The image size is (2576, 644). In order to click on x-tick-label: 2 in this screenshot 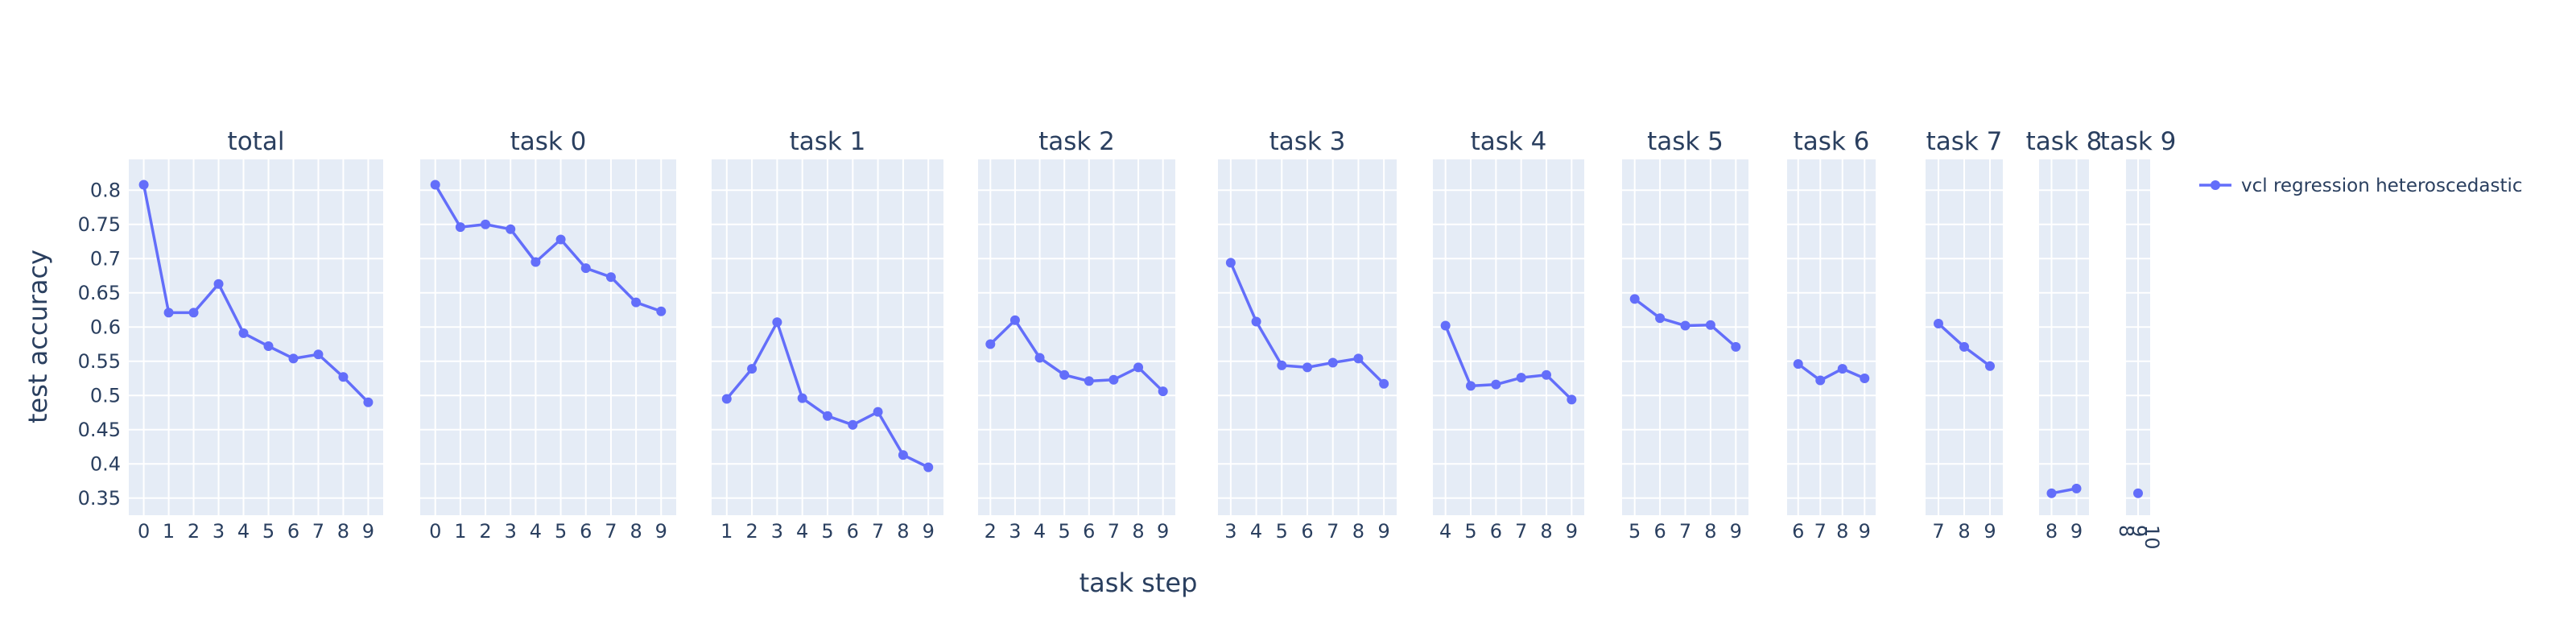, I will do `click(751, 531)`.